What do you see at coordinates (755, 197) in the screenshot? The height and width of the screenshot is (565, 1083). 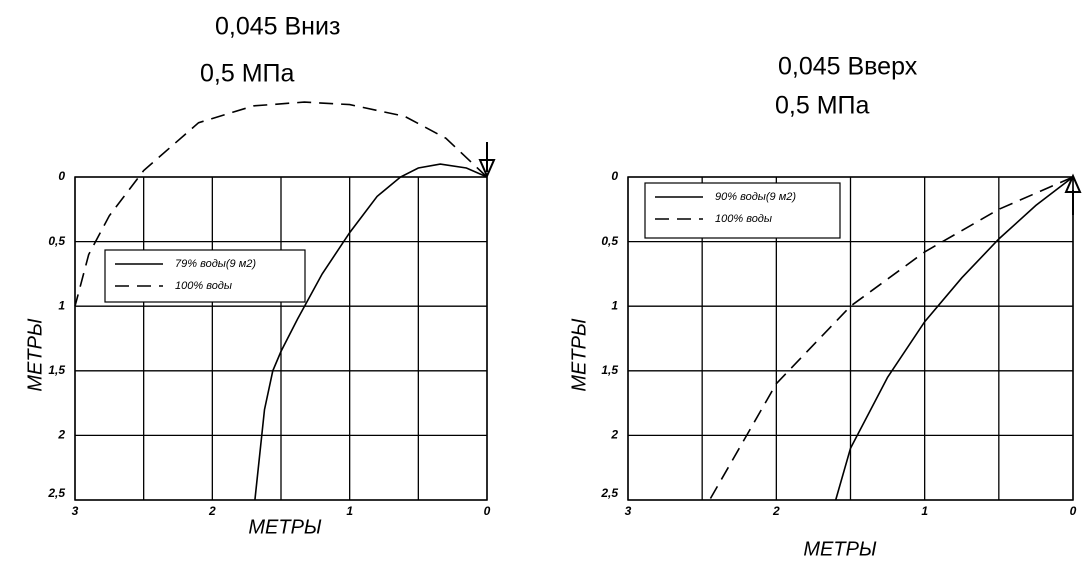 I see `legend-label: 90% воды(9 м2)` at bounding box center [755, 197].